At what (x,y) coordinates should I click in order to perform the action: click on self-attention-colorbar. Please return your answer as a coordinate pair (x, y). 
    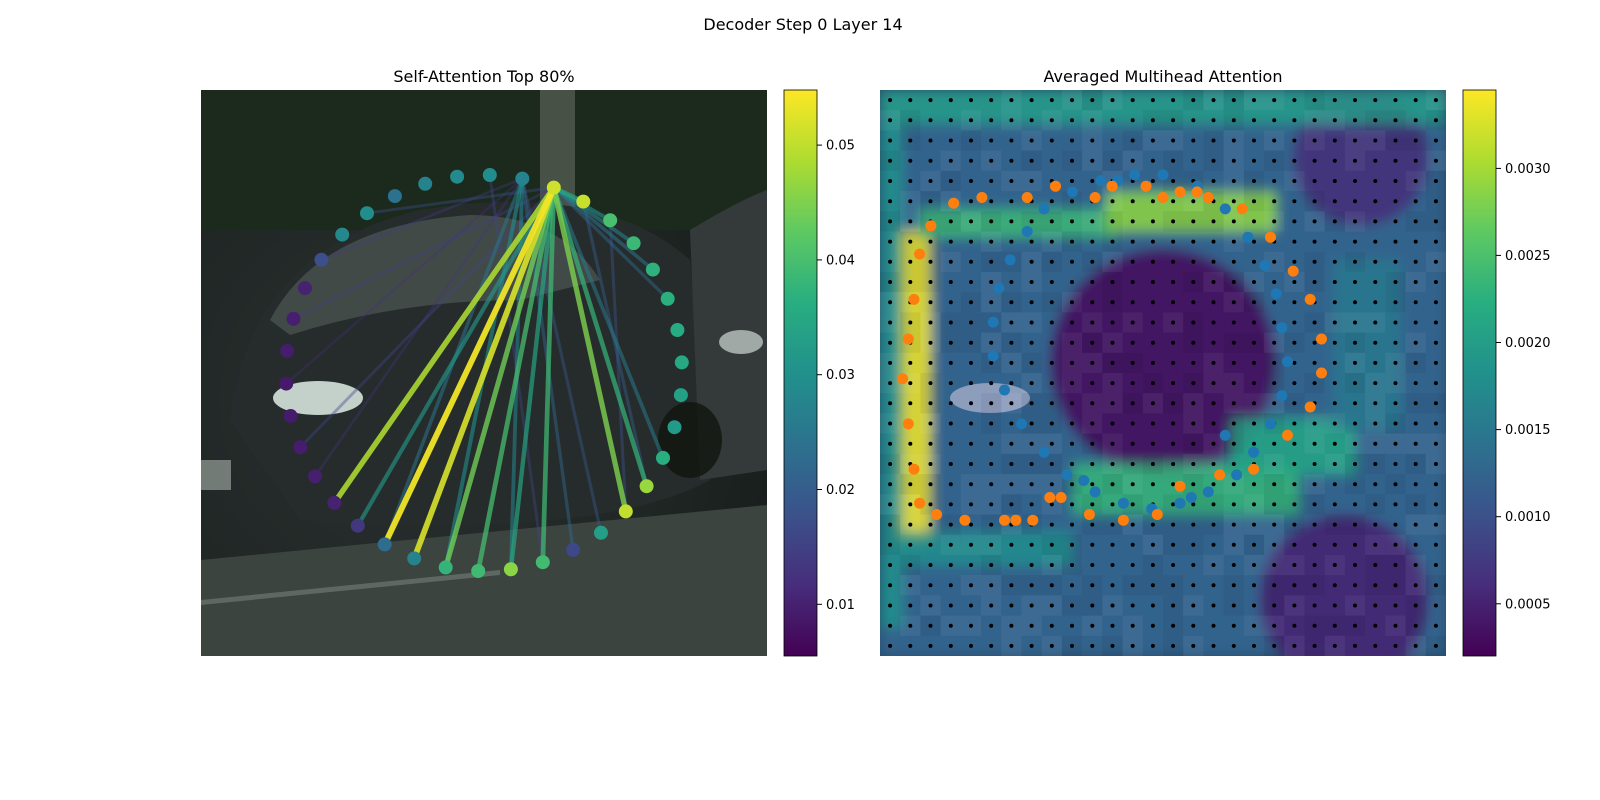
    Looking at the image, I should click on (800, 373).